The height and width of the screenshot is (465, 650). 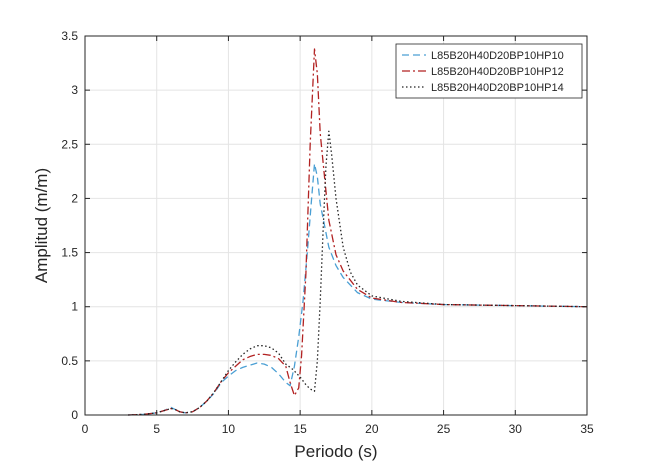 I want to click on legend-label-1: L85B20H40D20BP10HP10, so click(x=497, y=56).